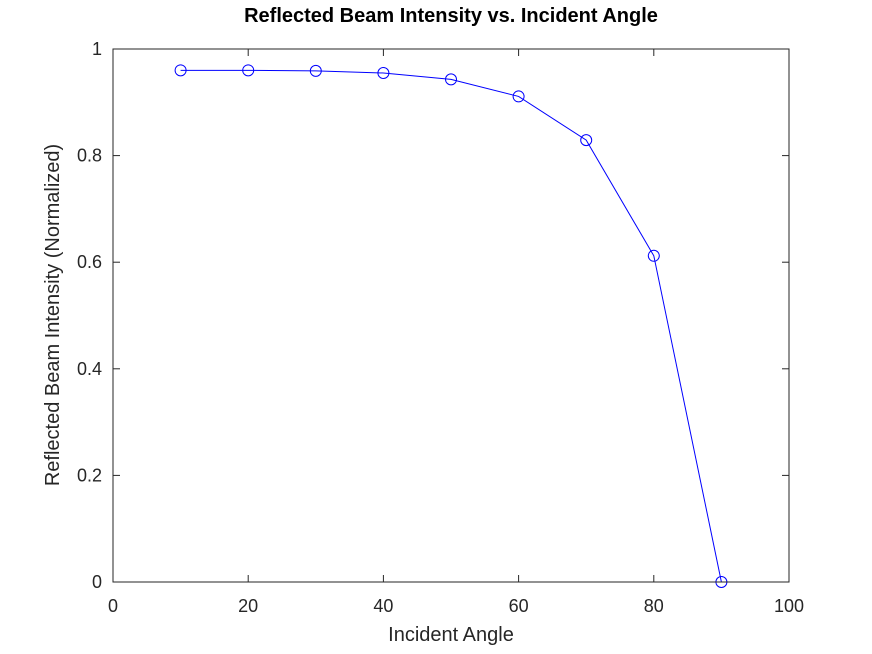 The image size is (872, 654). What do you see at coordinates (89, 475) in the screenshot?
I see `y-tick-label: 0.2` at bounding box center [89, 475].